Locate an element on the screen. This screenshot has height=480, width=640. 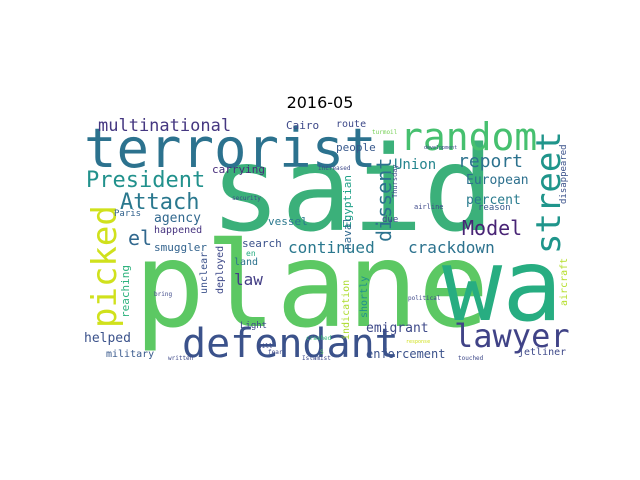
word-political: political is located at coordinates (424, 298).